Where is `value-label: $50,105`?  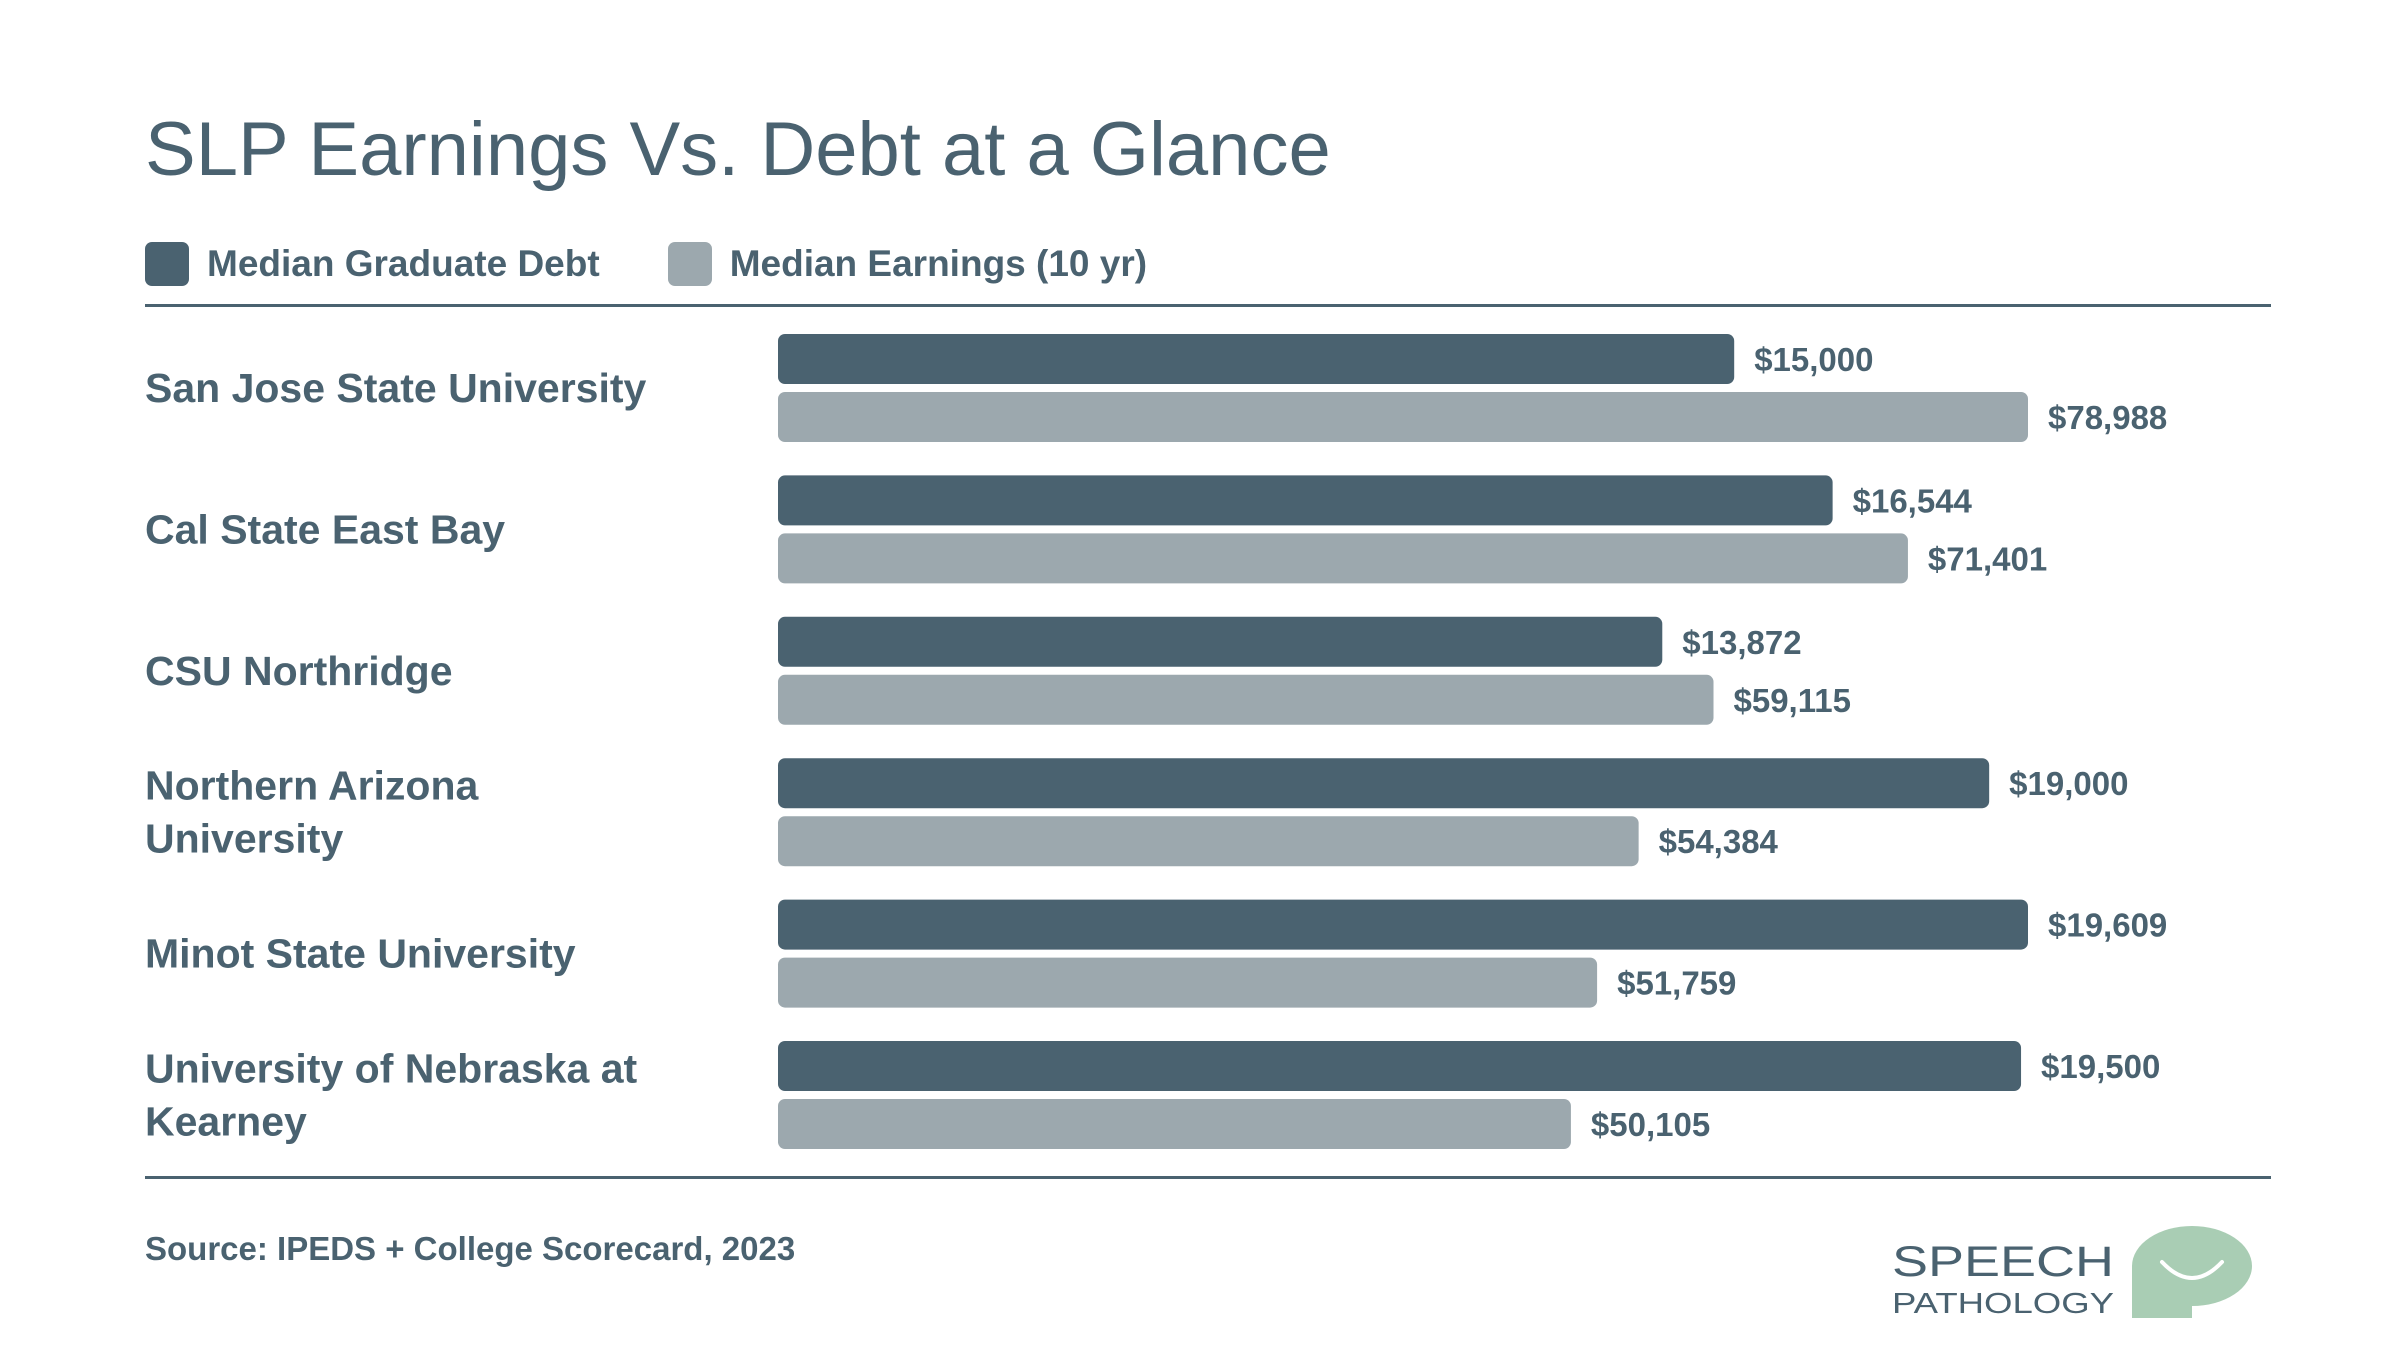
value-label: $50,105 is located at coordinates (1650, 1124).